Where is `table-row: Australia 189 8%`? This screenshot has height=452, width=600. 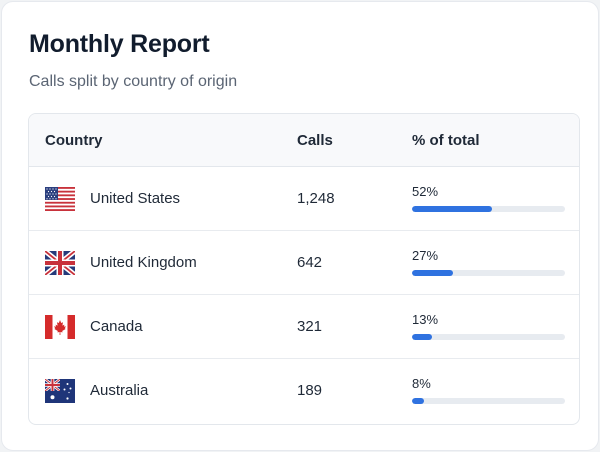 table-row: Australia 189 8% is located at coordinates (304, 391).